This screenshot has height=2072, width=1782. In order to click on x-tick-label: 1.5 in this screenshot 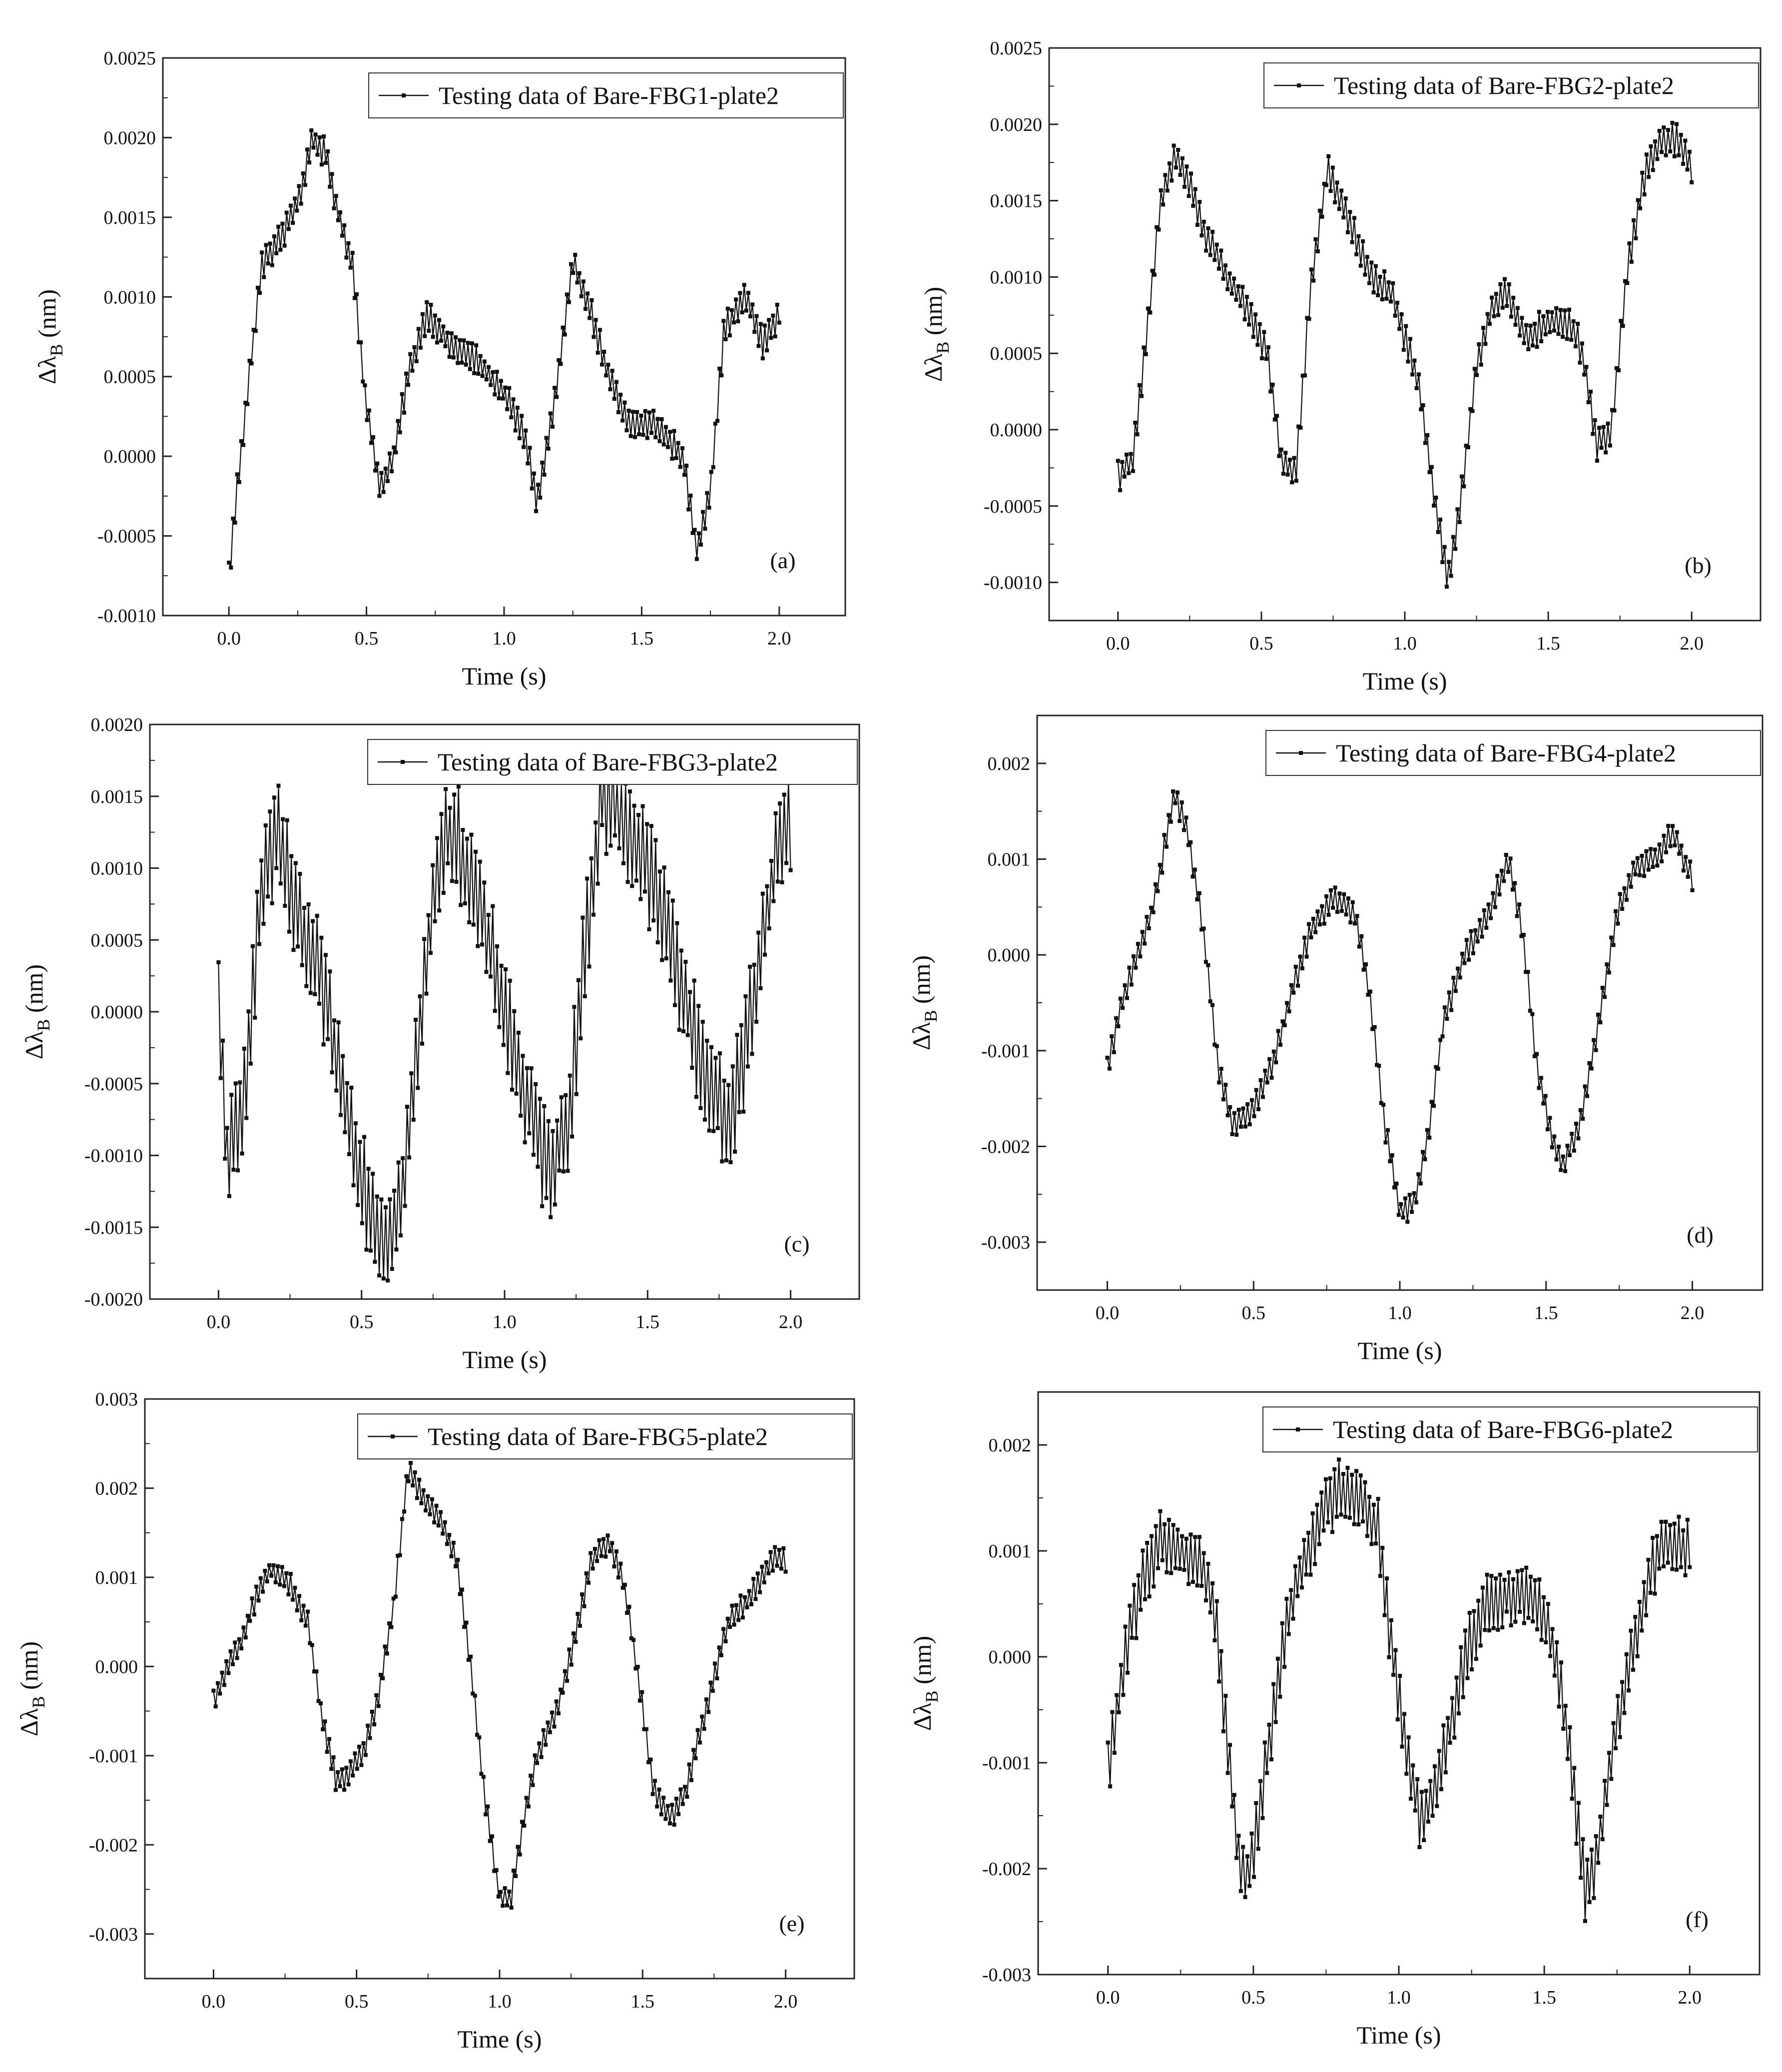, I will do `click(643, 2001)`.